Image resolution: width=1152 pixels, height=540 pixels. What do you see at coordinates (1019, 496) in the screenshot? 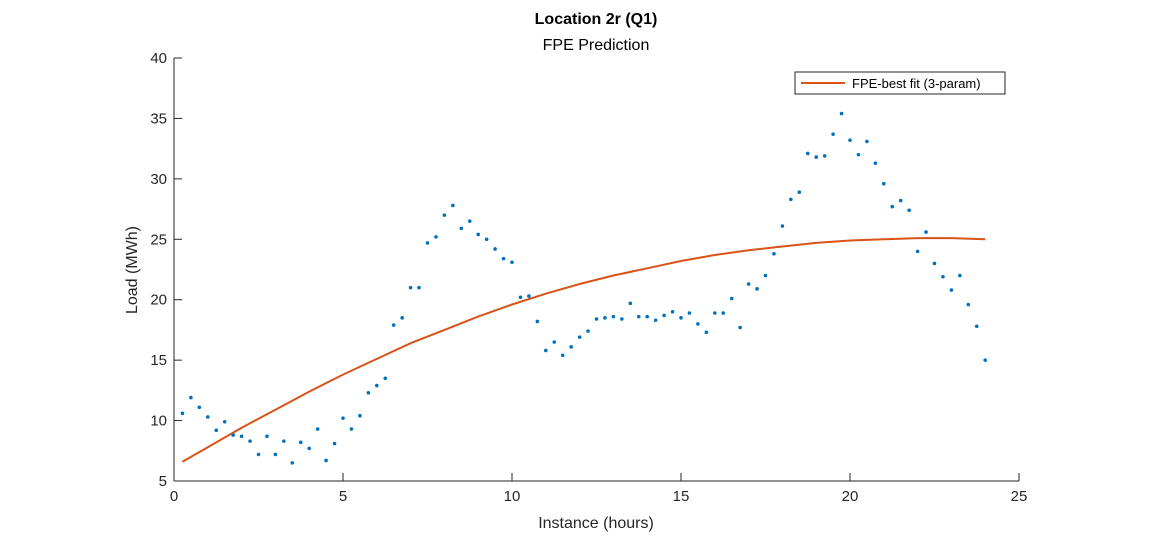
I see `x-tick-label: 25` at bounding box center [1019, 496].